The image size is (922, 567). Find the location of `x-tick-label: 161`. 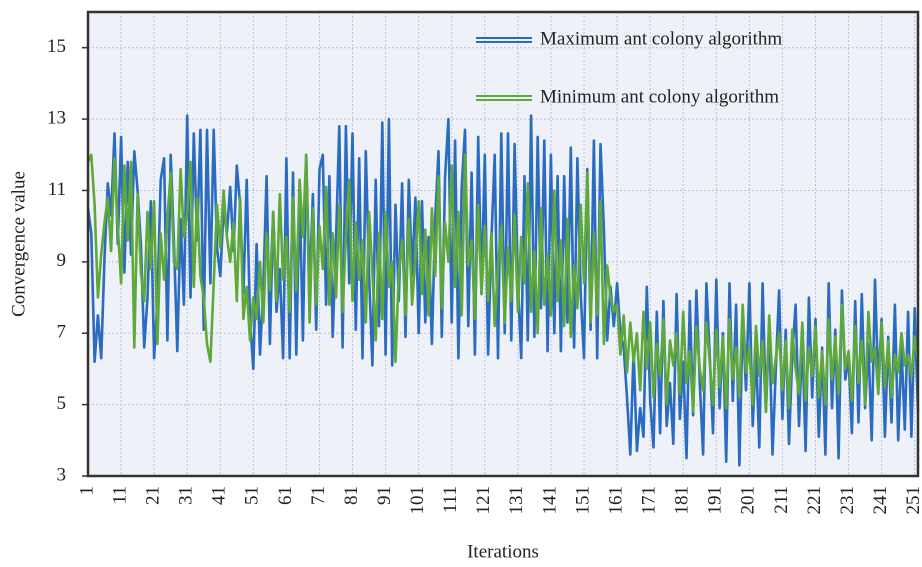

x-tick-label: 161 is located at coordinates (615, 500).